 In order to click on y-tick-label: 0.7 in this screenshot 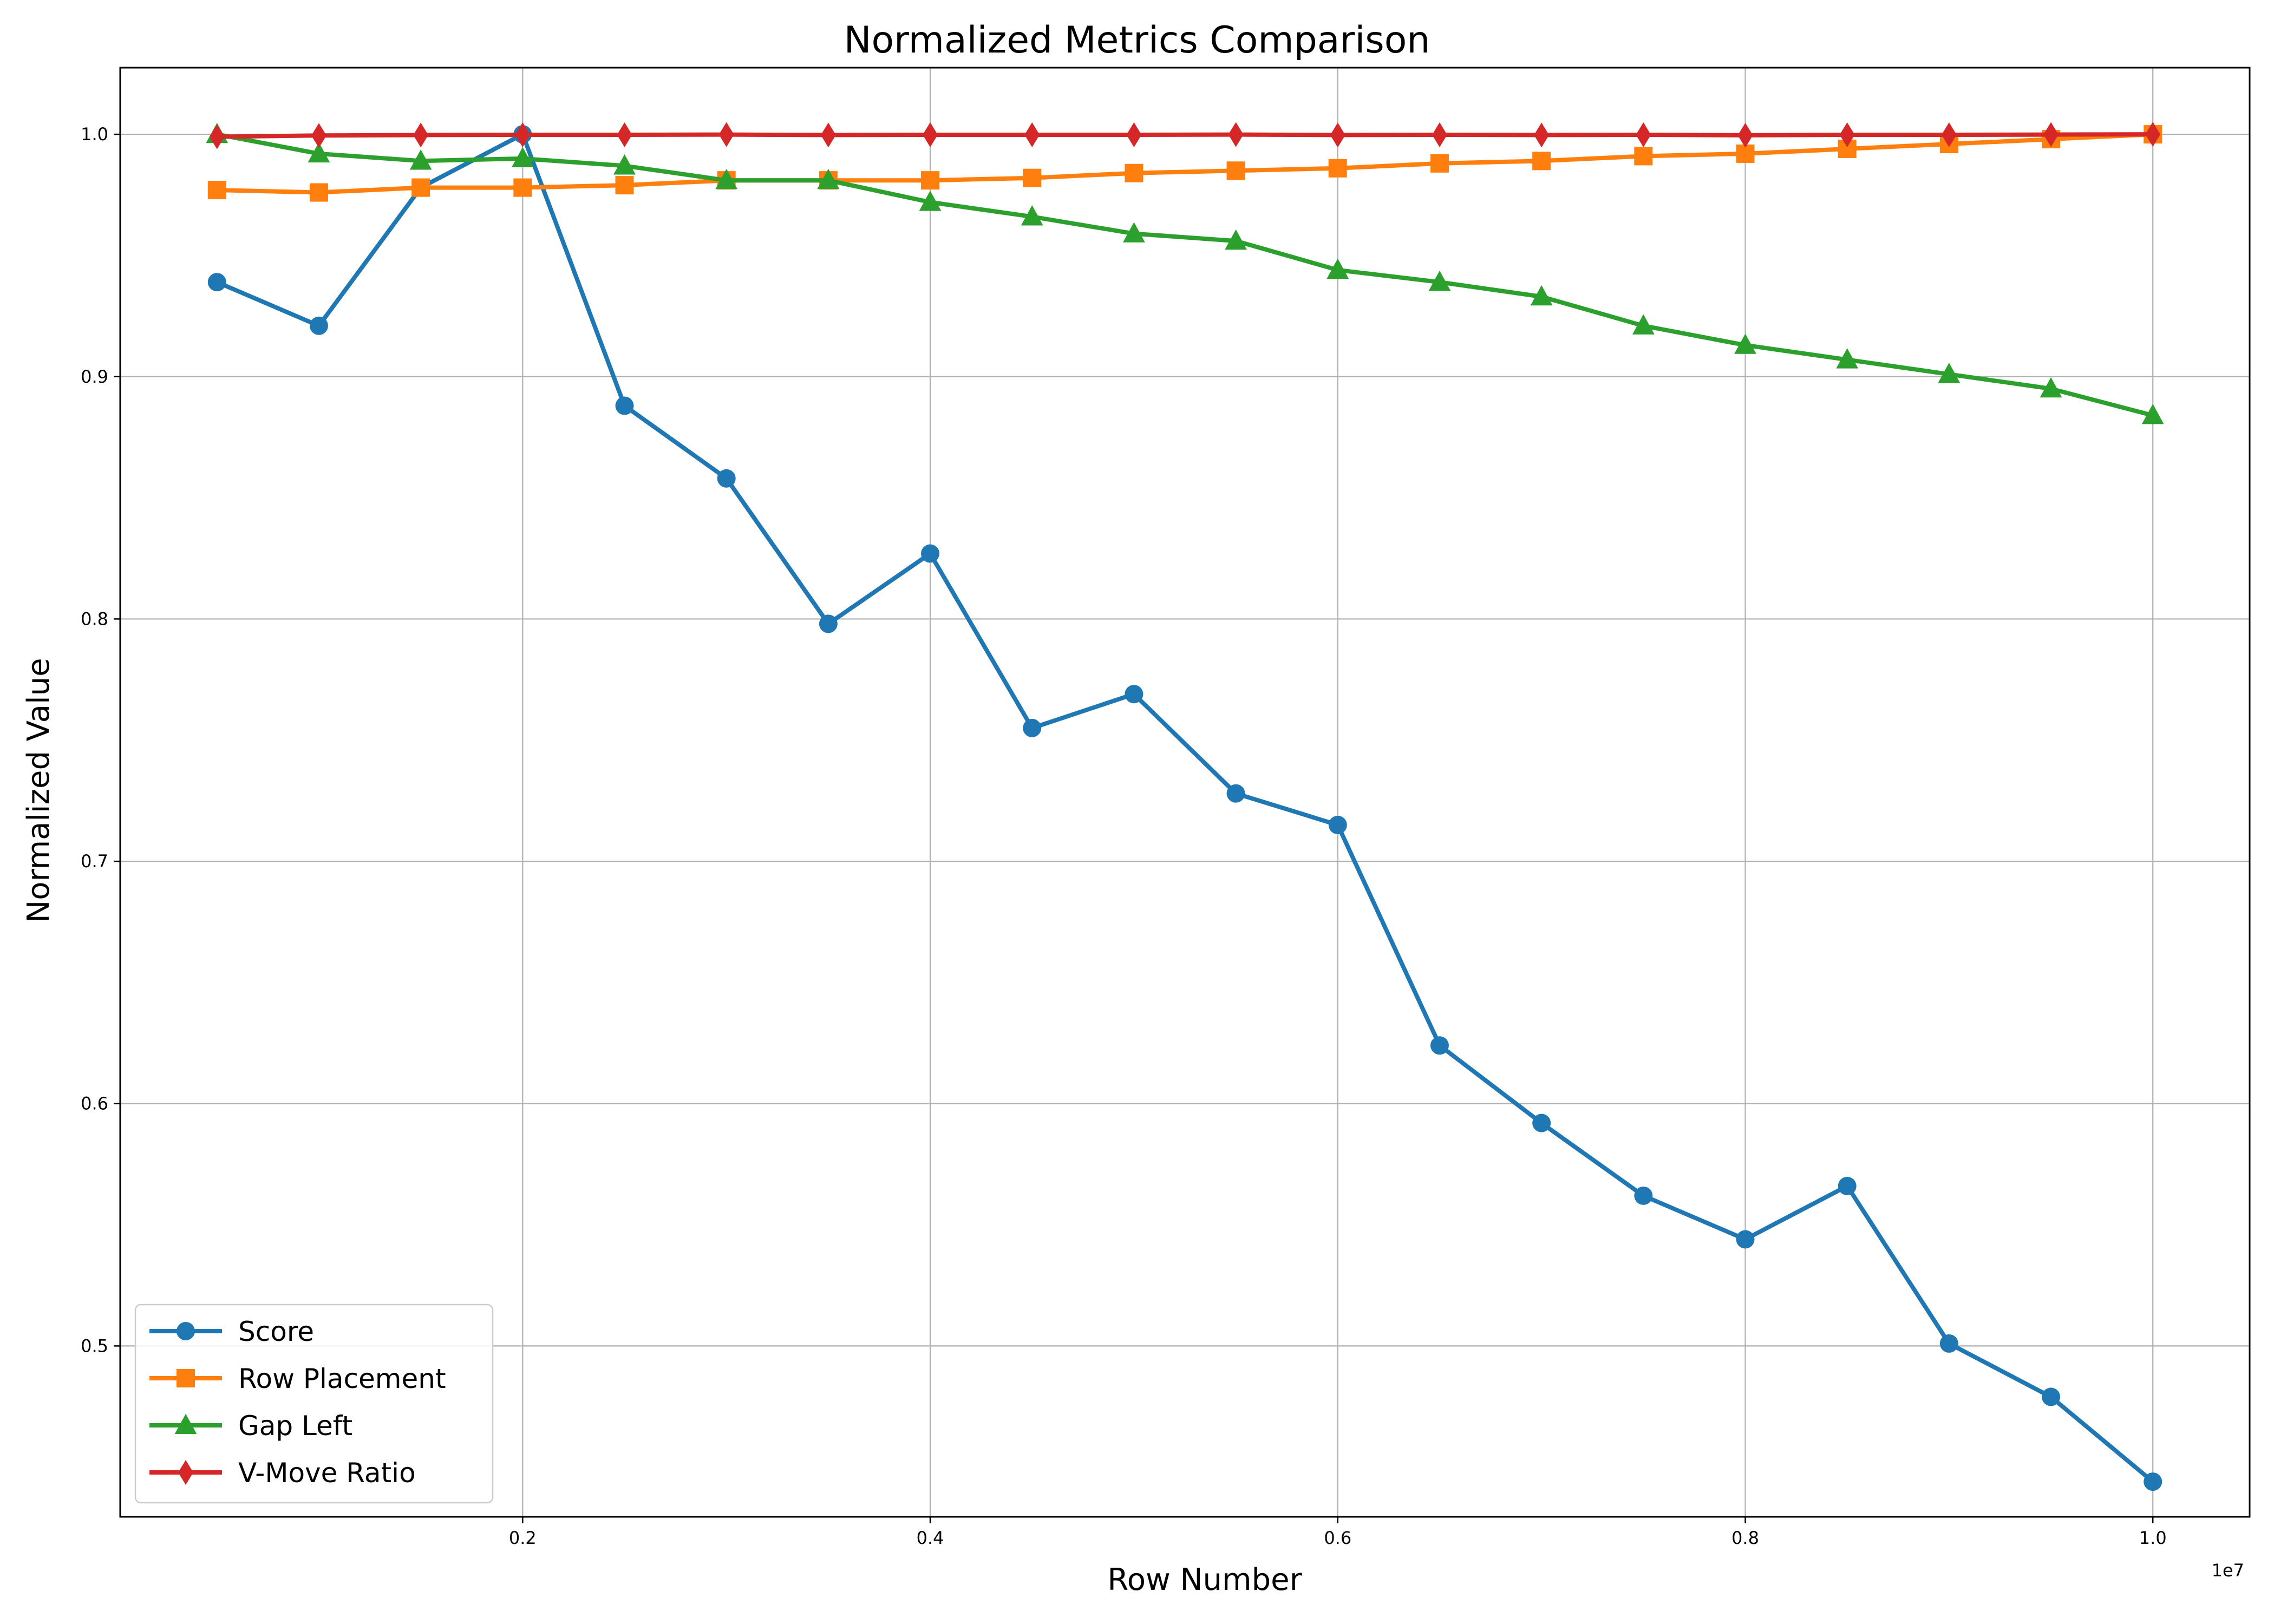, I will do `click(95, 861)`.